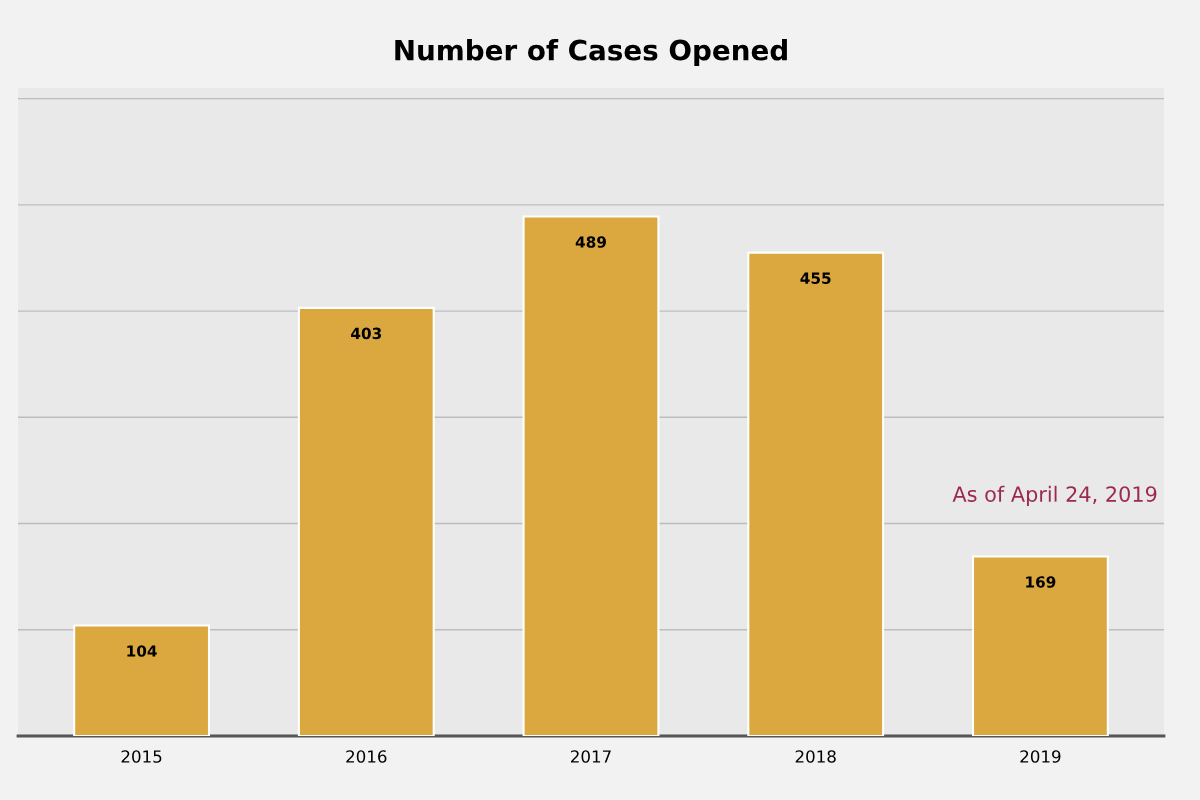 This screenshot has height=800, width=1200. Describe the element at coordinates (590, 242) in the screenshot. I see `data-label: 489` at that location.